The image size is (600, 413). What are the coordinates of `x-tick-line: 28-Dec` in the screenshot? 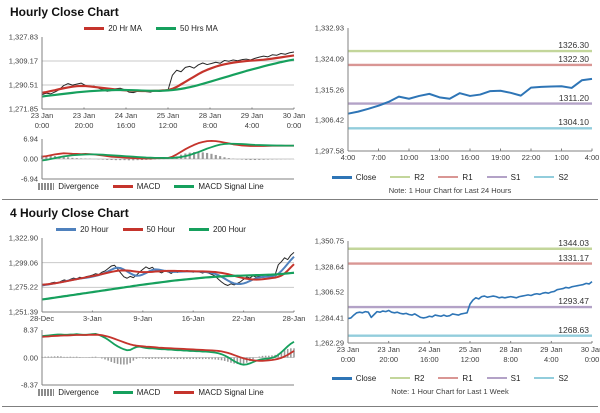 It's located at (42, 318).